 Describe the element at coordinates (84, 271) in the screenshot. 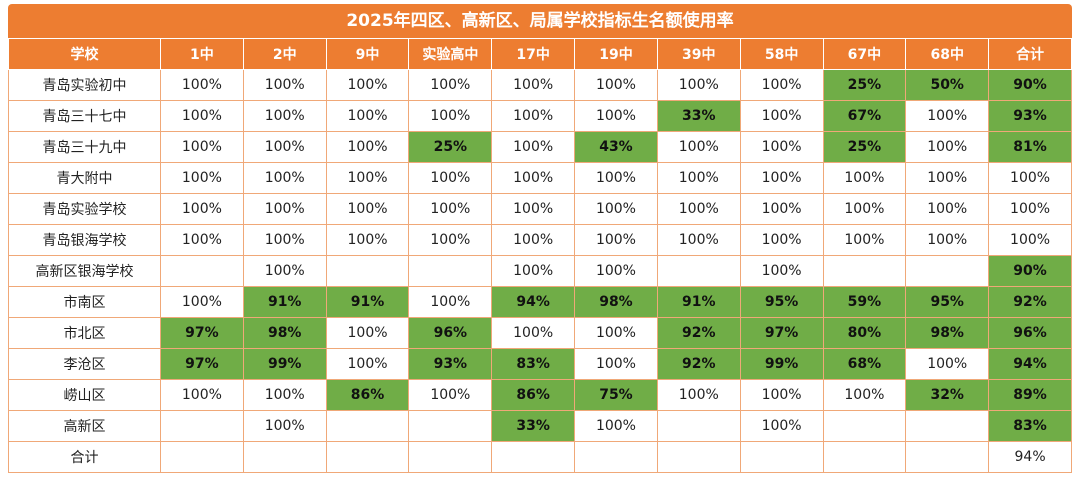

I see `row-label: 高新区银海学校` at that location.